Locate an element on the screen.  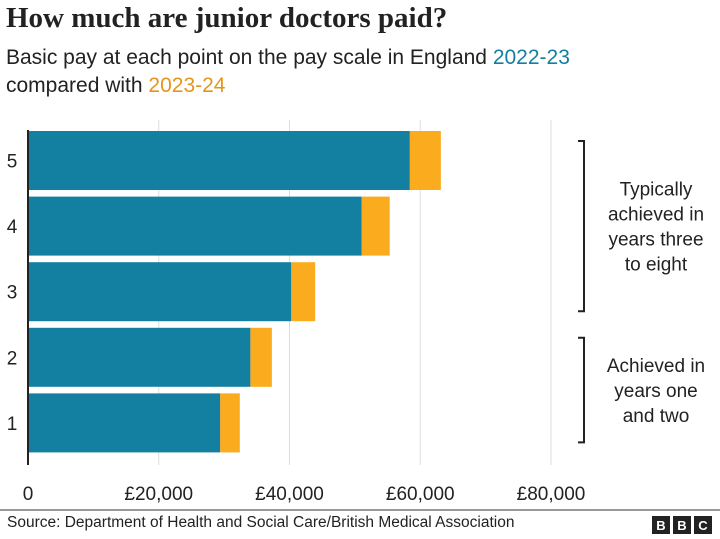
annotation-text: years one is located at coordinates (655, 391).